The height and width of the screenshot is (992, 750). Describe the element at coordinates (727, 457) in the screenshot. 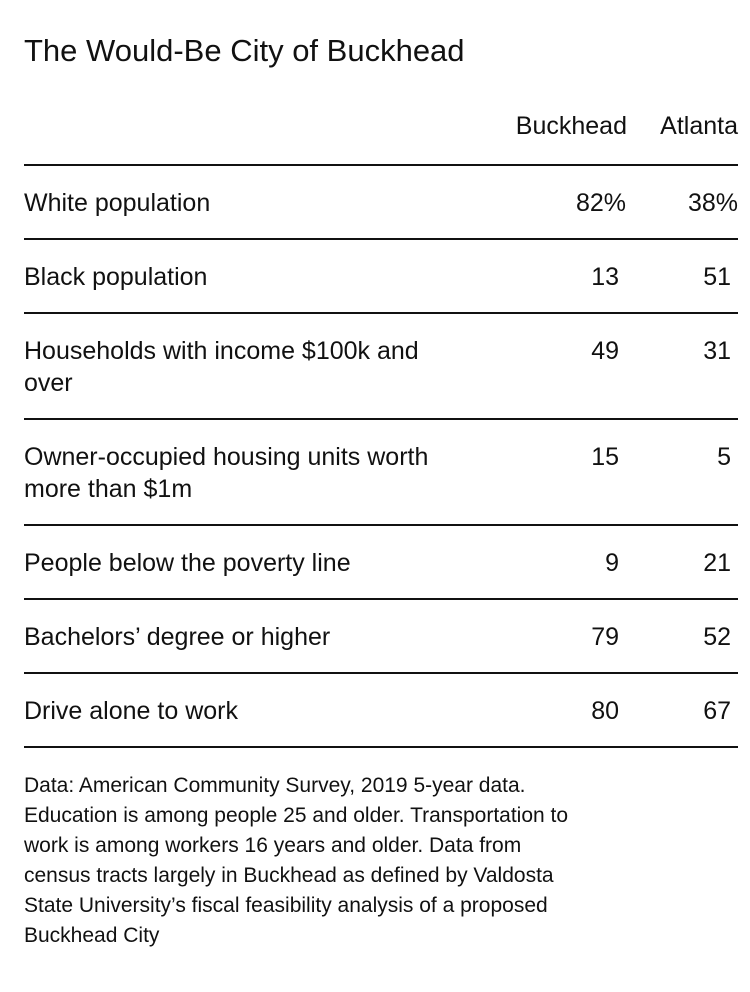

I see `atlanta-value: 5` at that location.